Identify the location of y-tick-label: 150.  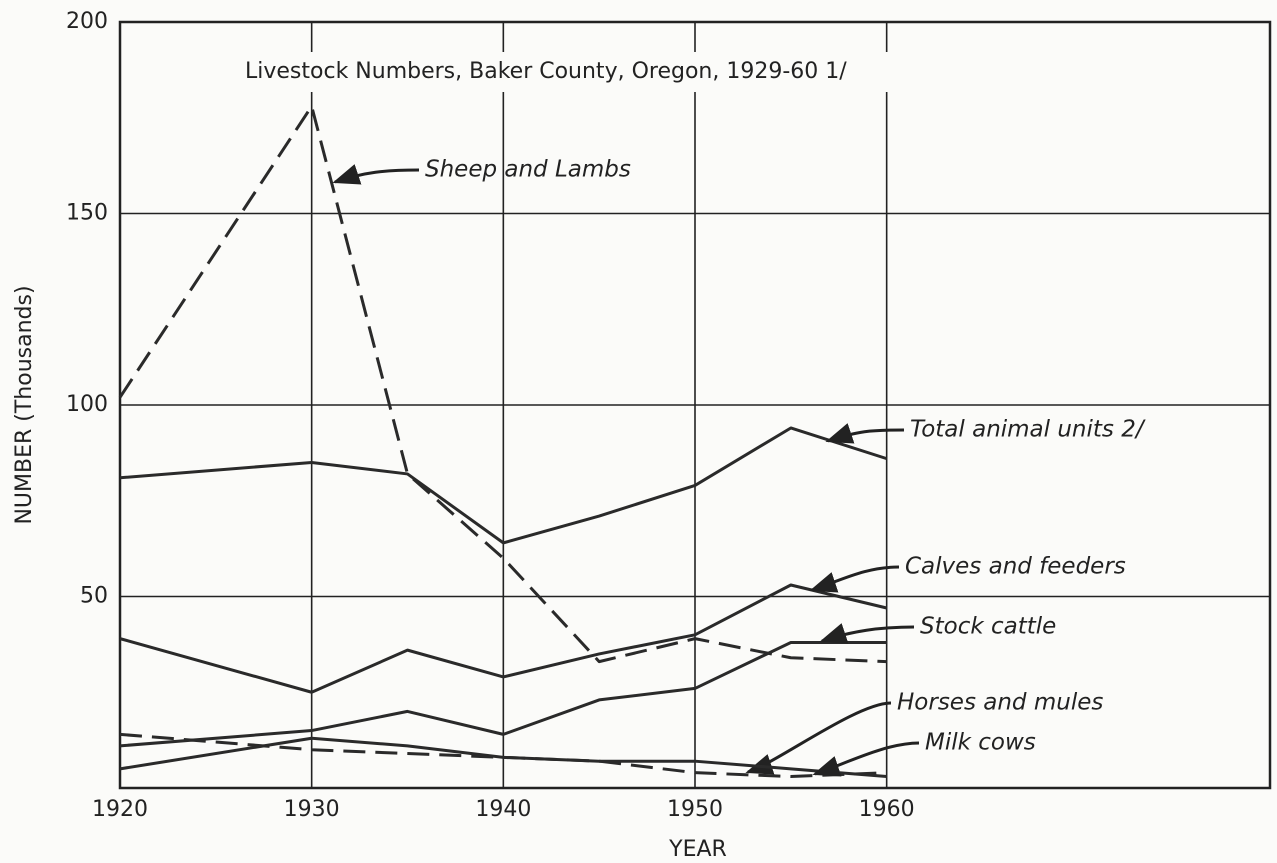
(87, 213).